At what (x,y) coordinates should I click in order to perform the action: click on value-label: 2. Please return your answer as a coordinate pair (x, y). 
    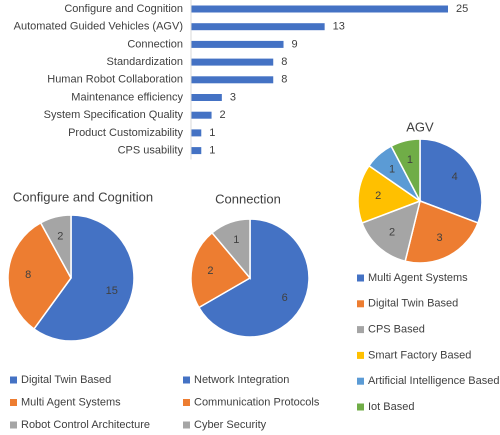
    Looking at the image, I should click on (223, 115).